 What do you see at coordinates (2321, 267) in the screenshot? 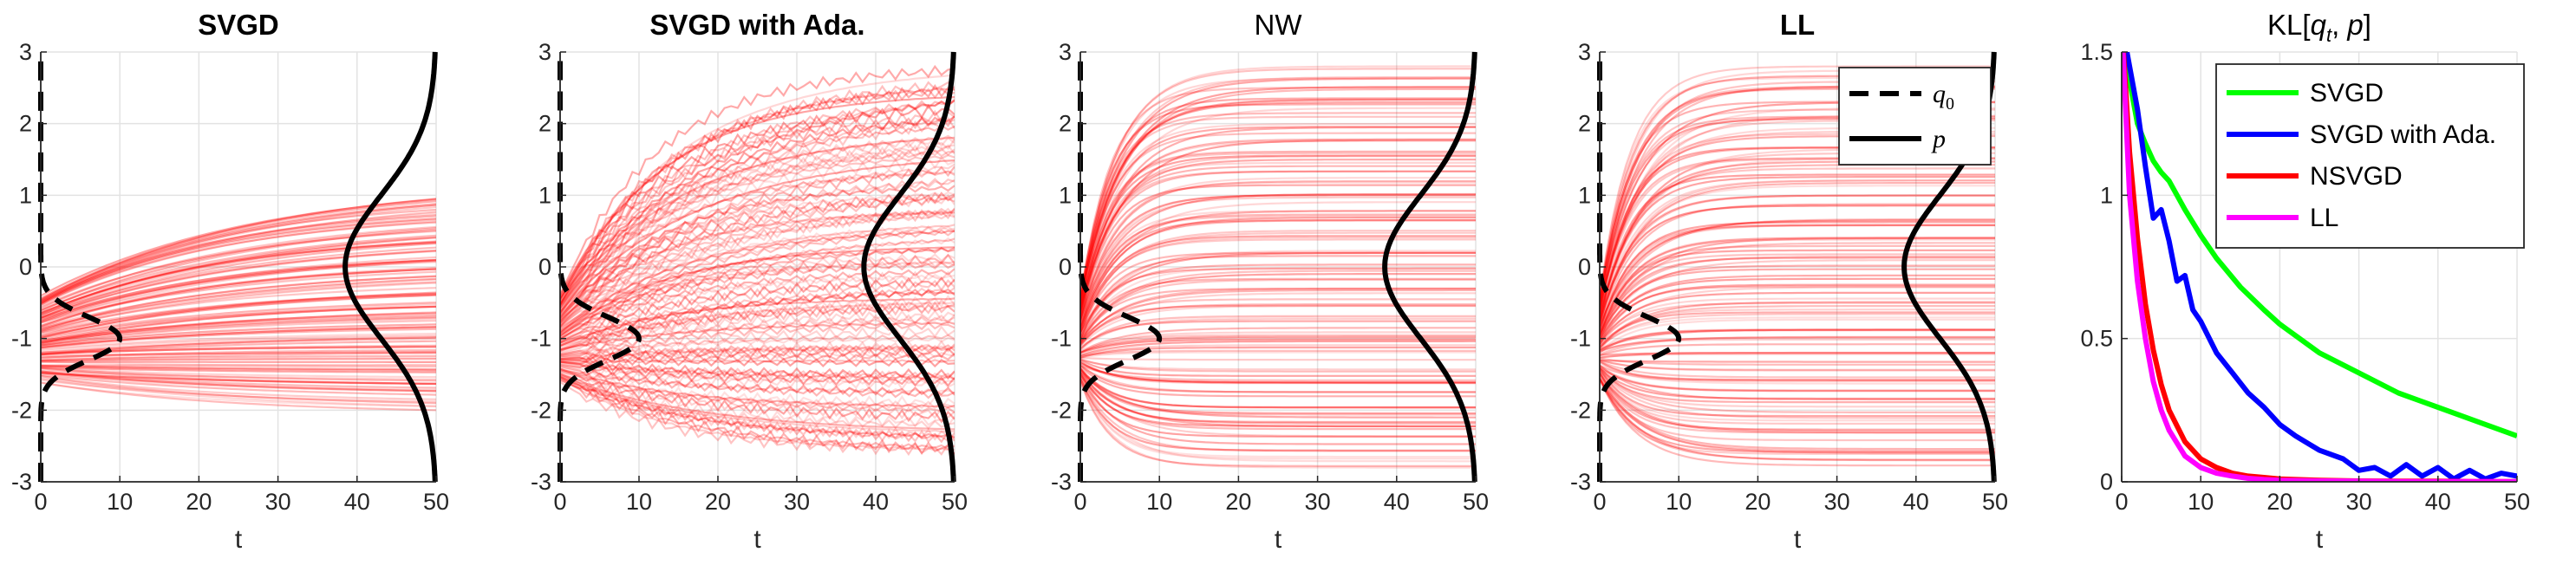
I see `series-line-svgd-with-ada-` at bounding box center [2321, 267].